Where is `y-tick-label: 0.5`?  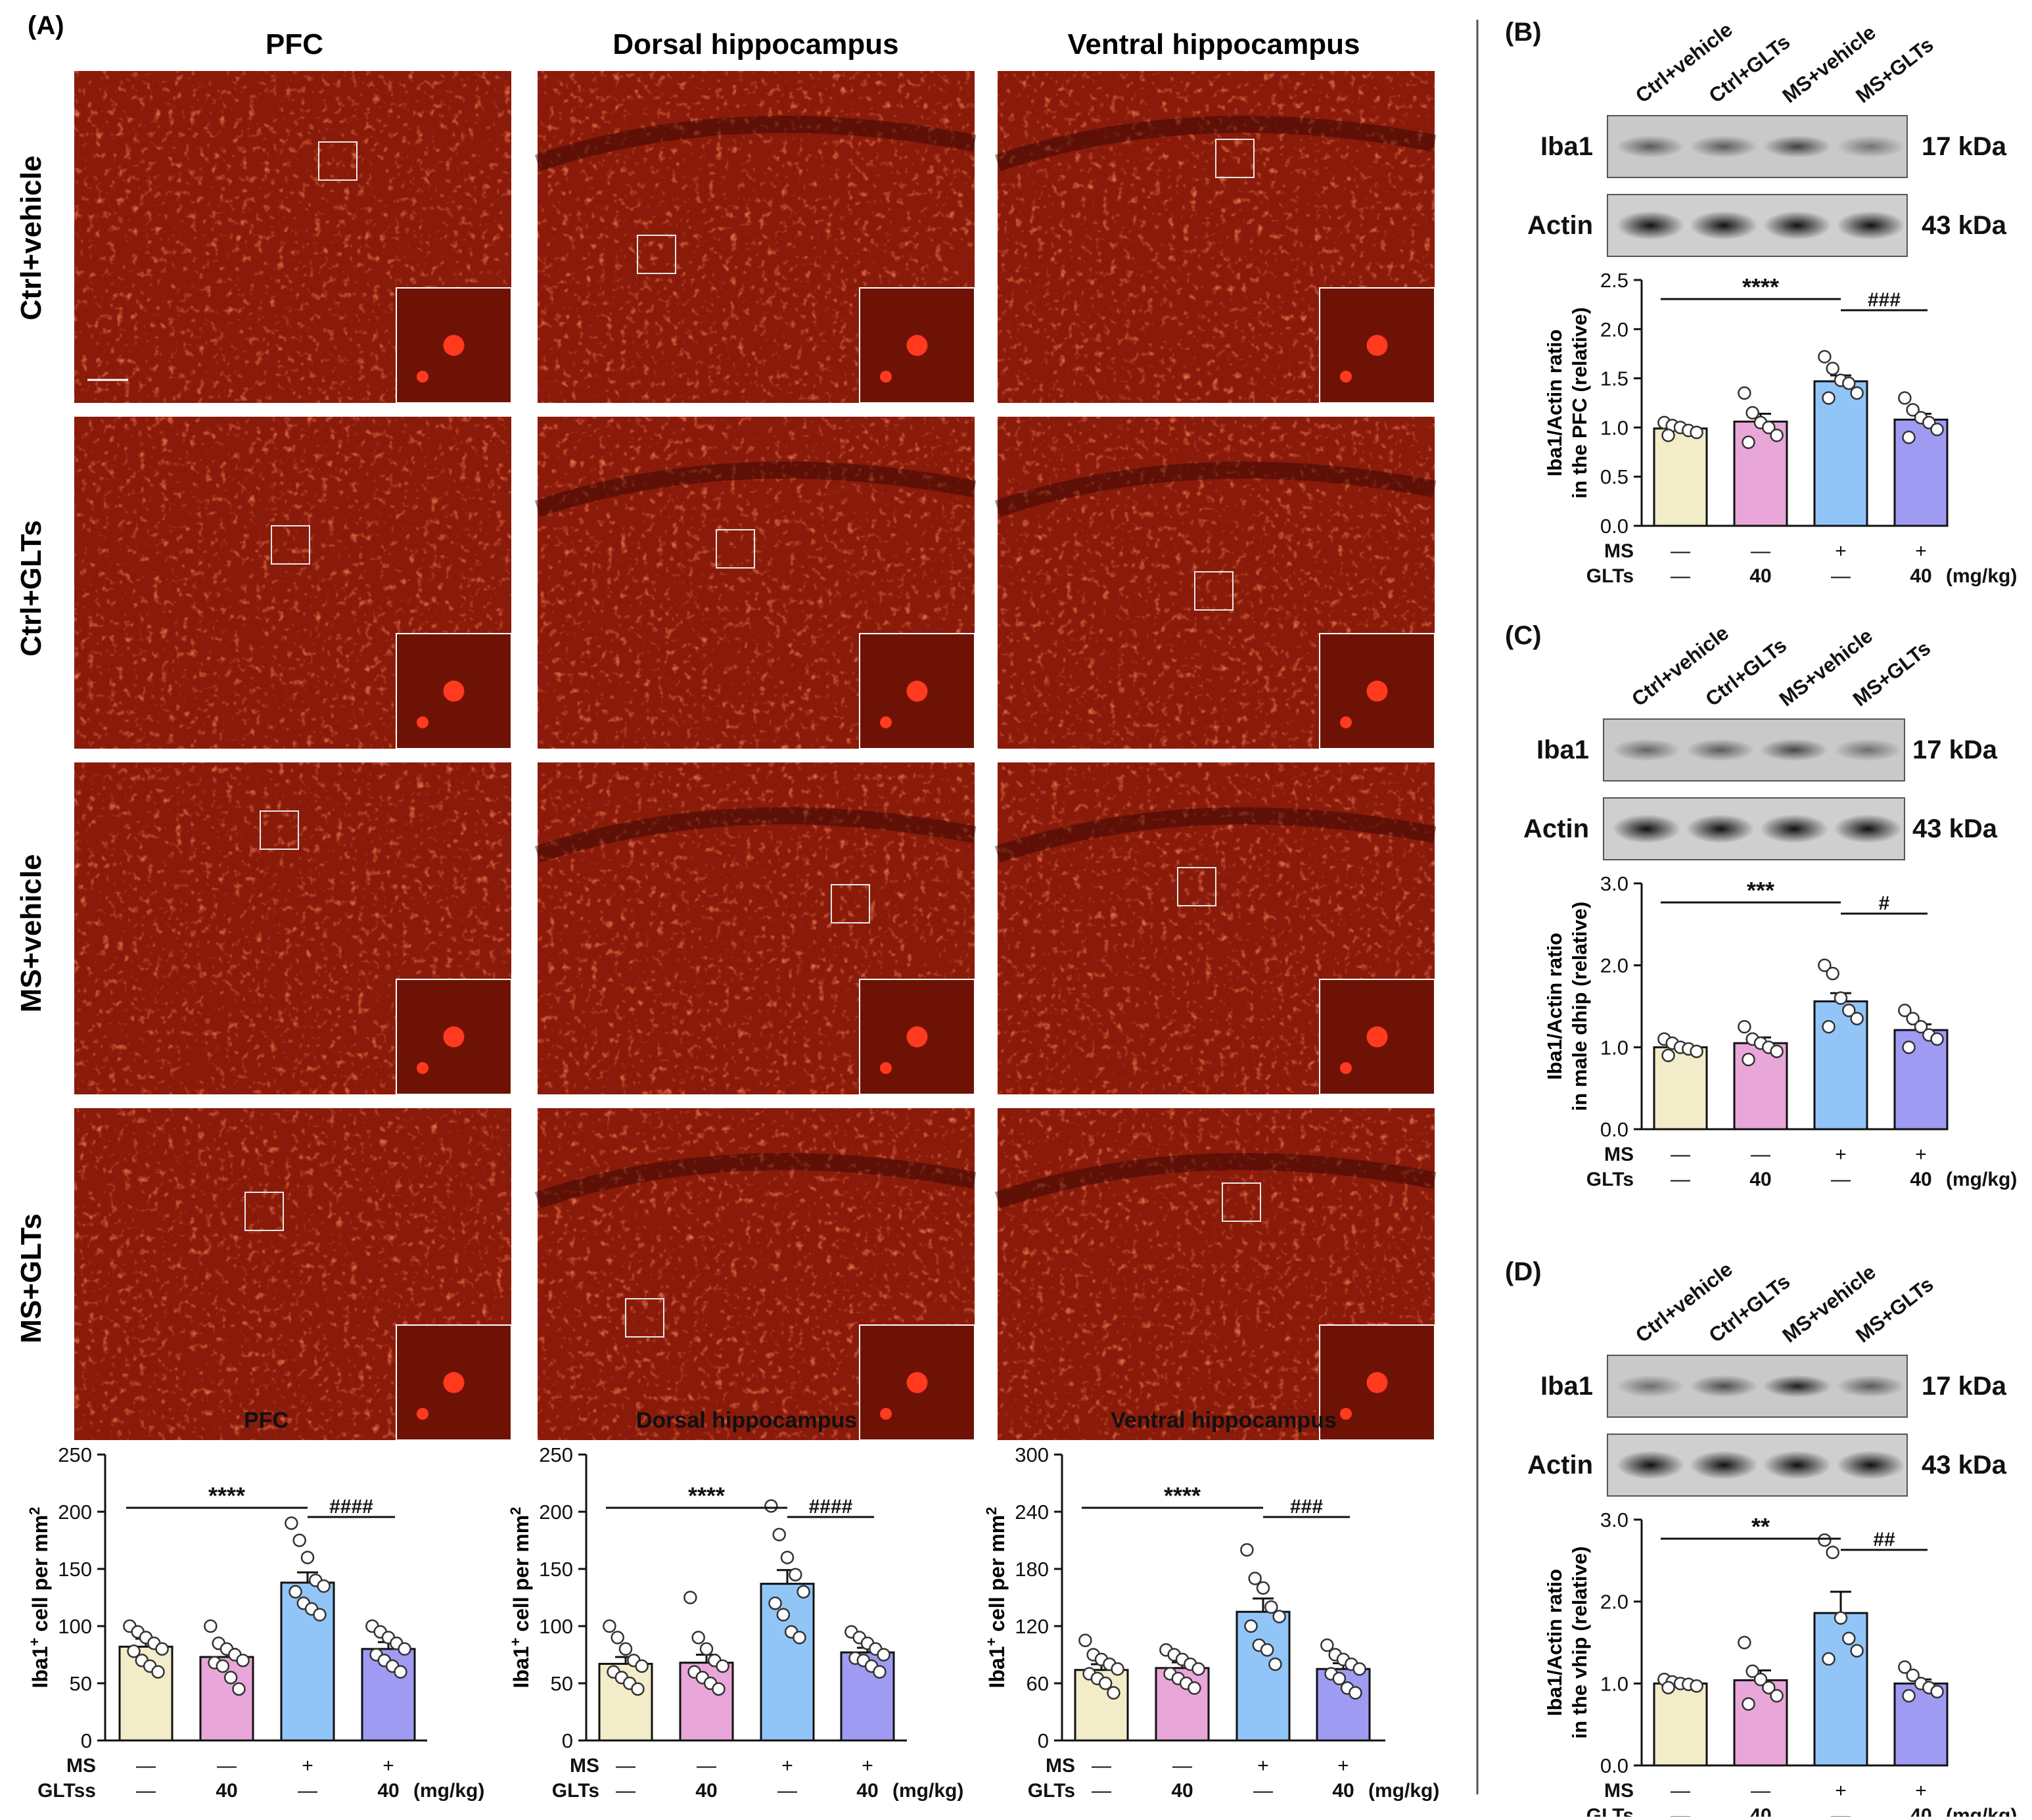 y-tick-label: 0.5 is located at coordinates (1614, 477).